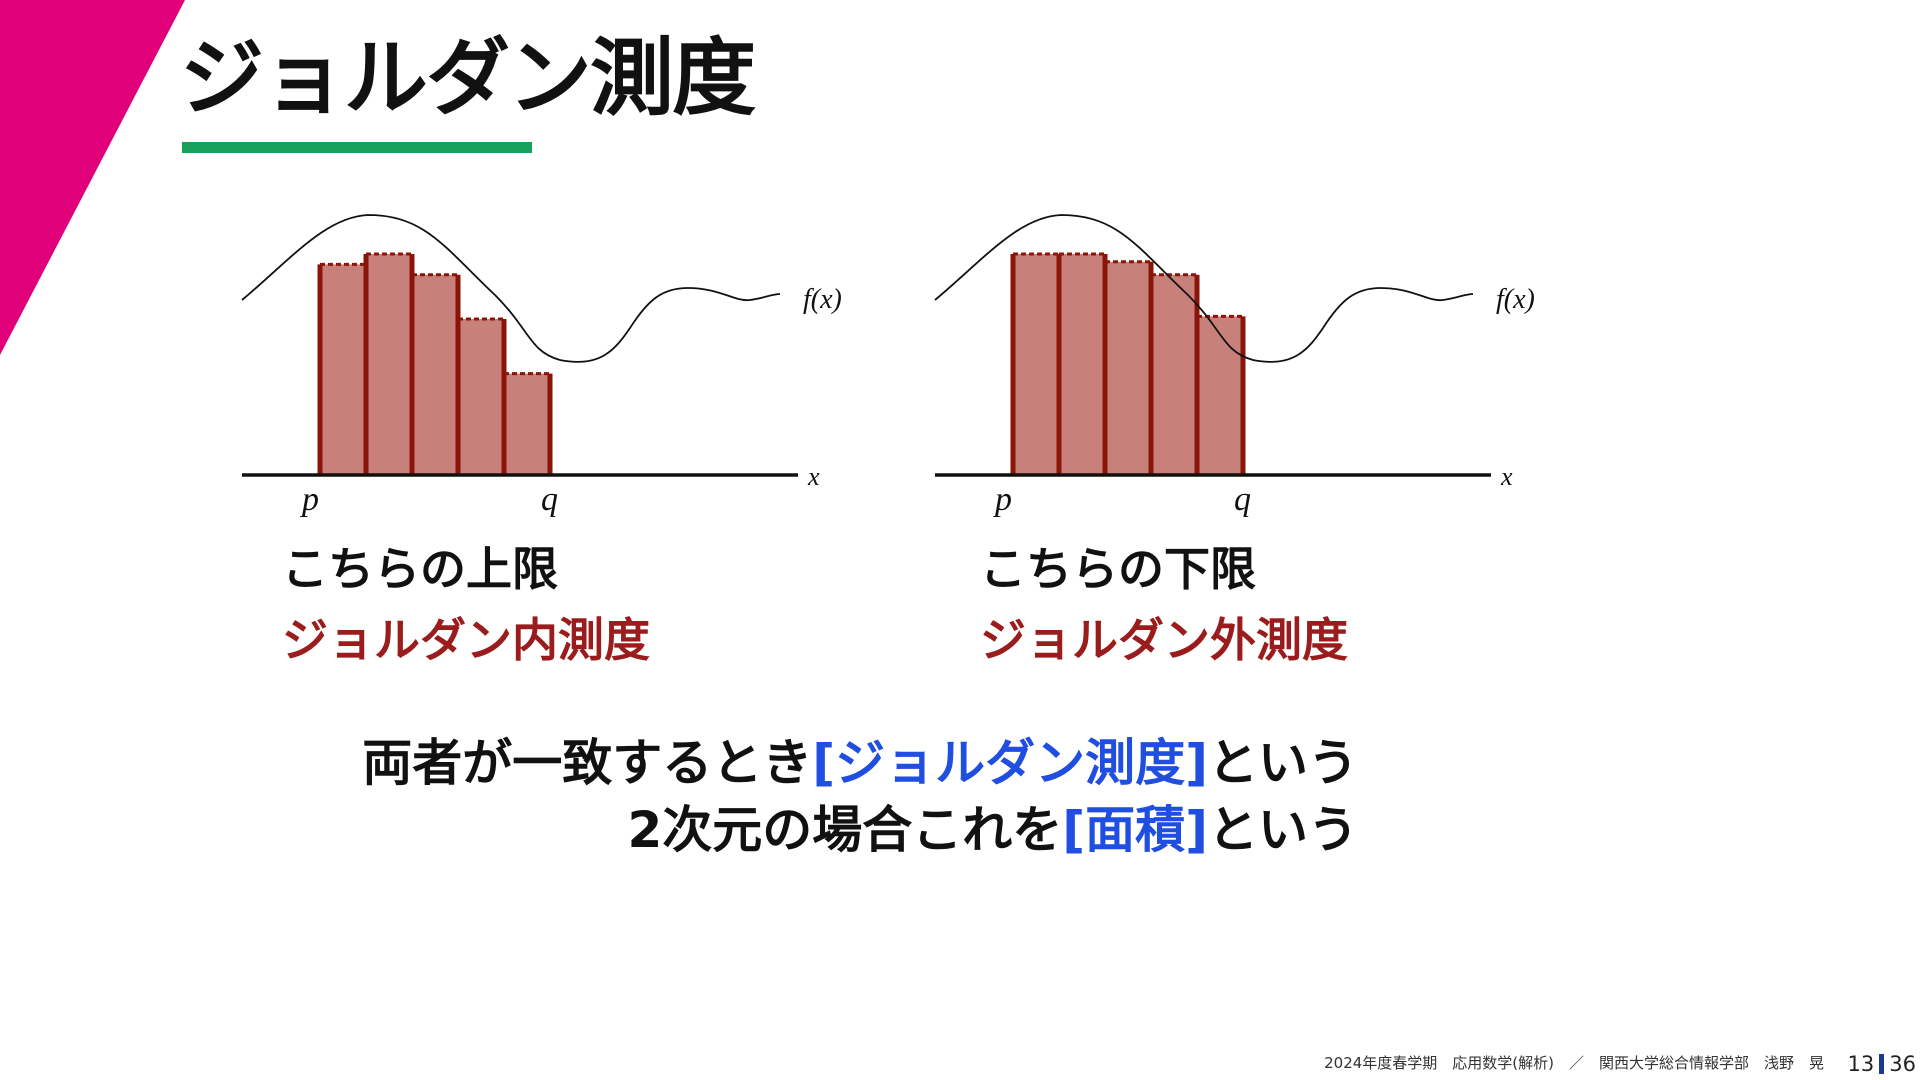  Describe the element at coordinates (1135, 830) in the screenshot. I see `keyword-area: [面積]` at that location.